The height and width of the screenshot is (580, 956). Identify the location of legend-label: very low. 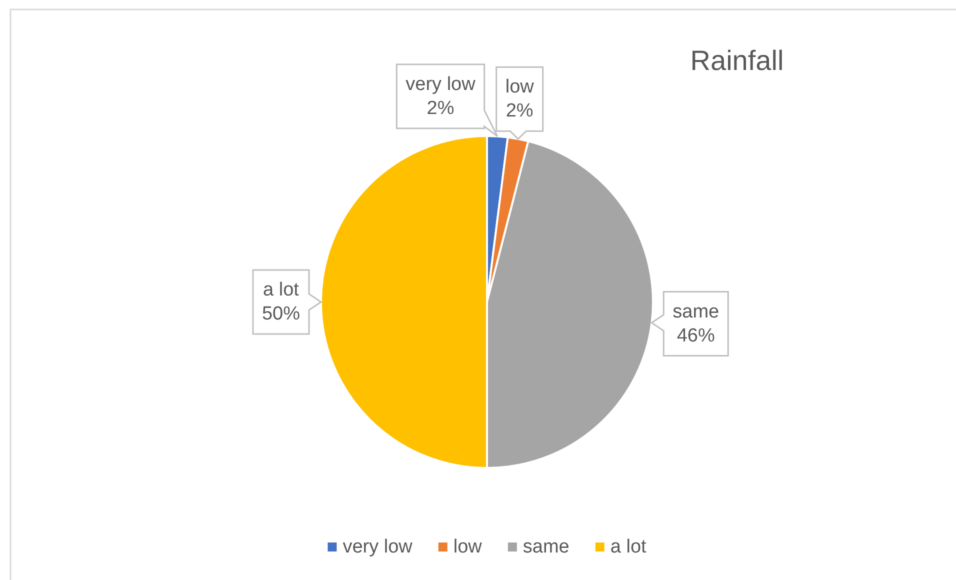
(377, 547).